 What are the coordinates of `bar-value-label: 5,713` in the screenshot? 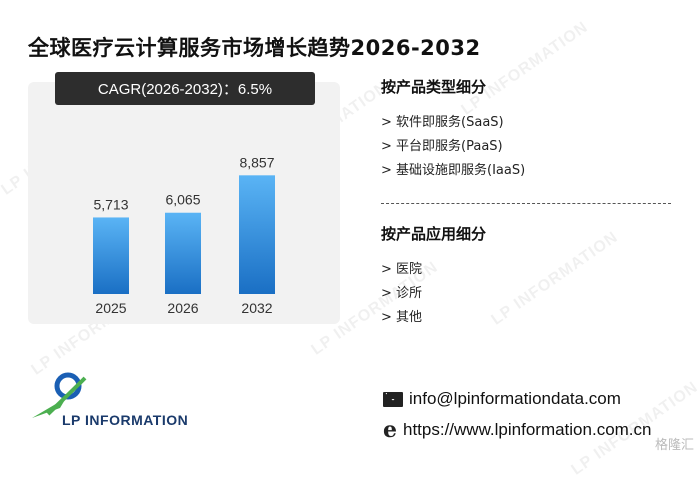 It's located at (110, 204).